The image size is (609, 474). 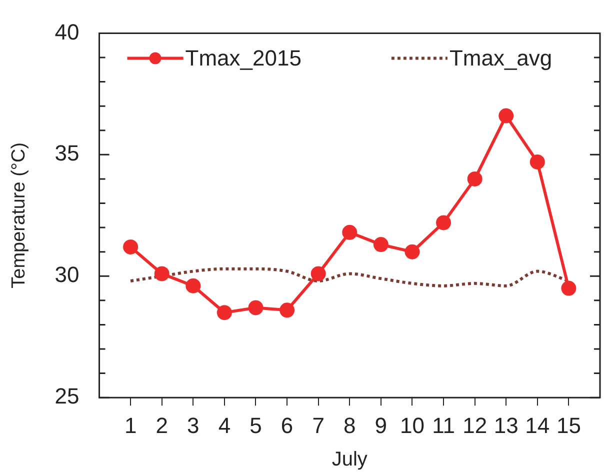 What do you see at coordinates (256, 425) in the screenshot?
I see `x-tick-label: 5` at bounding box center [256, 425].